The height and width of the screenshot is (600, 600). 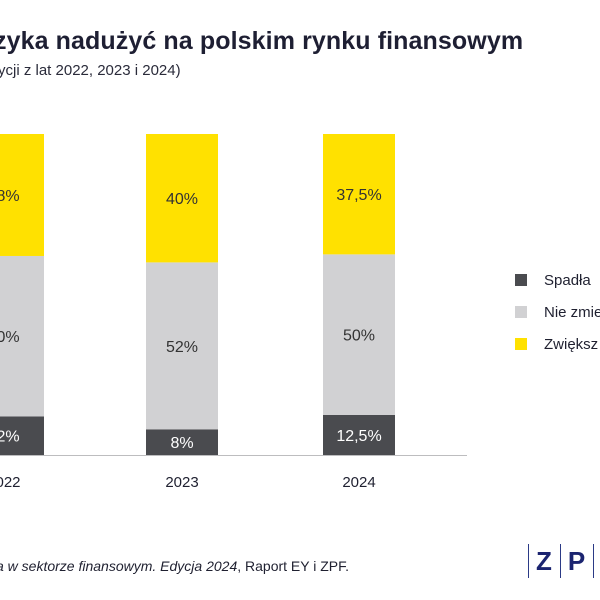 I want to click on bar-segment-increased-2023, so click(x=182, y=198).